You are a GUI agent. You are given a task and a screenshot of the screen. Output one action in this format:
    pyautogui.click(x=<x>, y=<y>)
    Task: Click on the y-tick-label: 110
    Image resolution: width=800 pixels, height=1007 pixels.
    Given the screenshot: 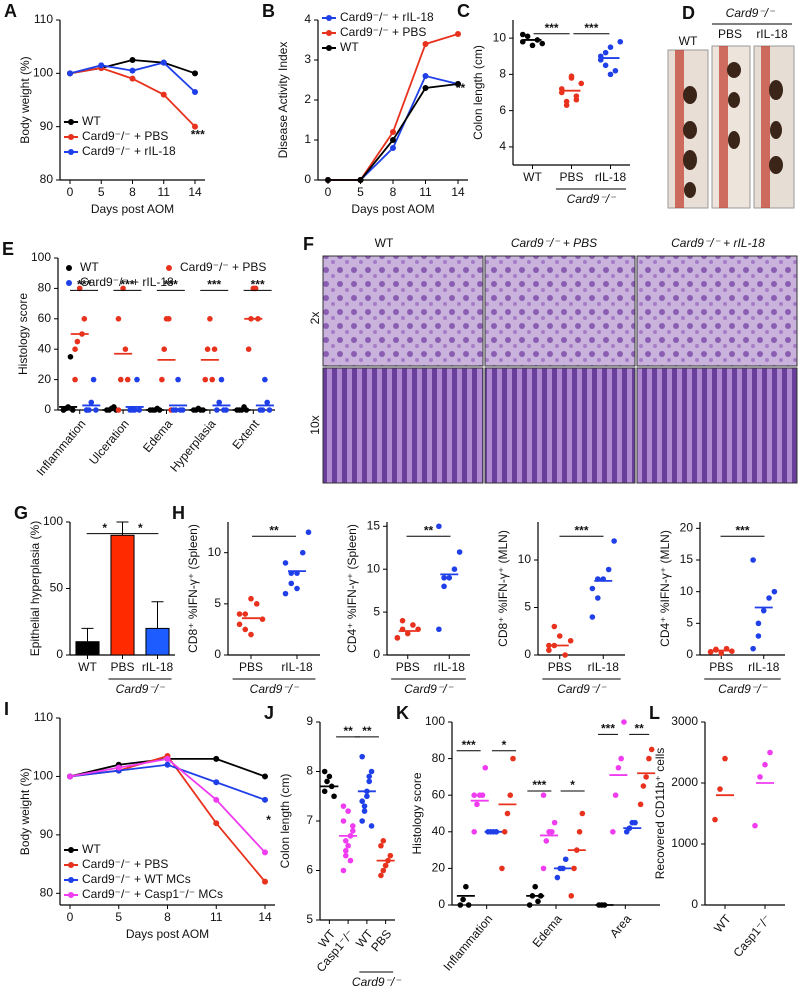 What is the action you would take?
    pyautogui.click(x=43, y=19)
    